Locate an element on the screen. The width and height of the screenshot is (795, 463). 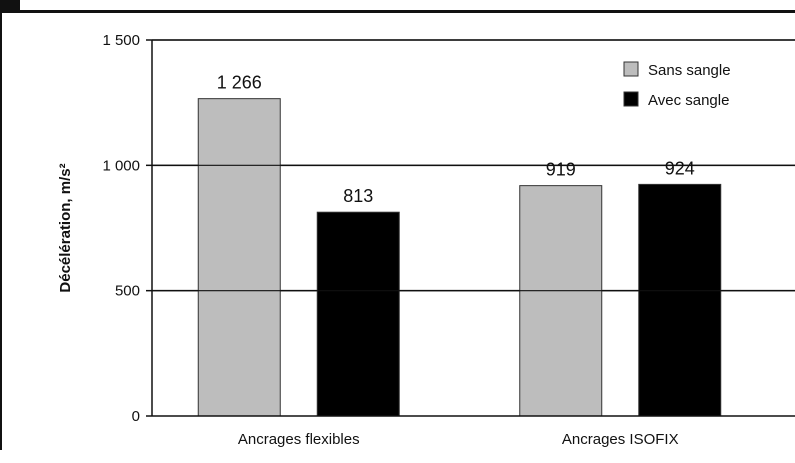
x-category-label: Ancrages ISOFIX is located at coordinates (620, 439).